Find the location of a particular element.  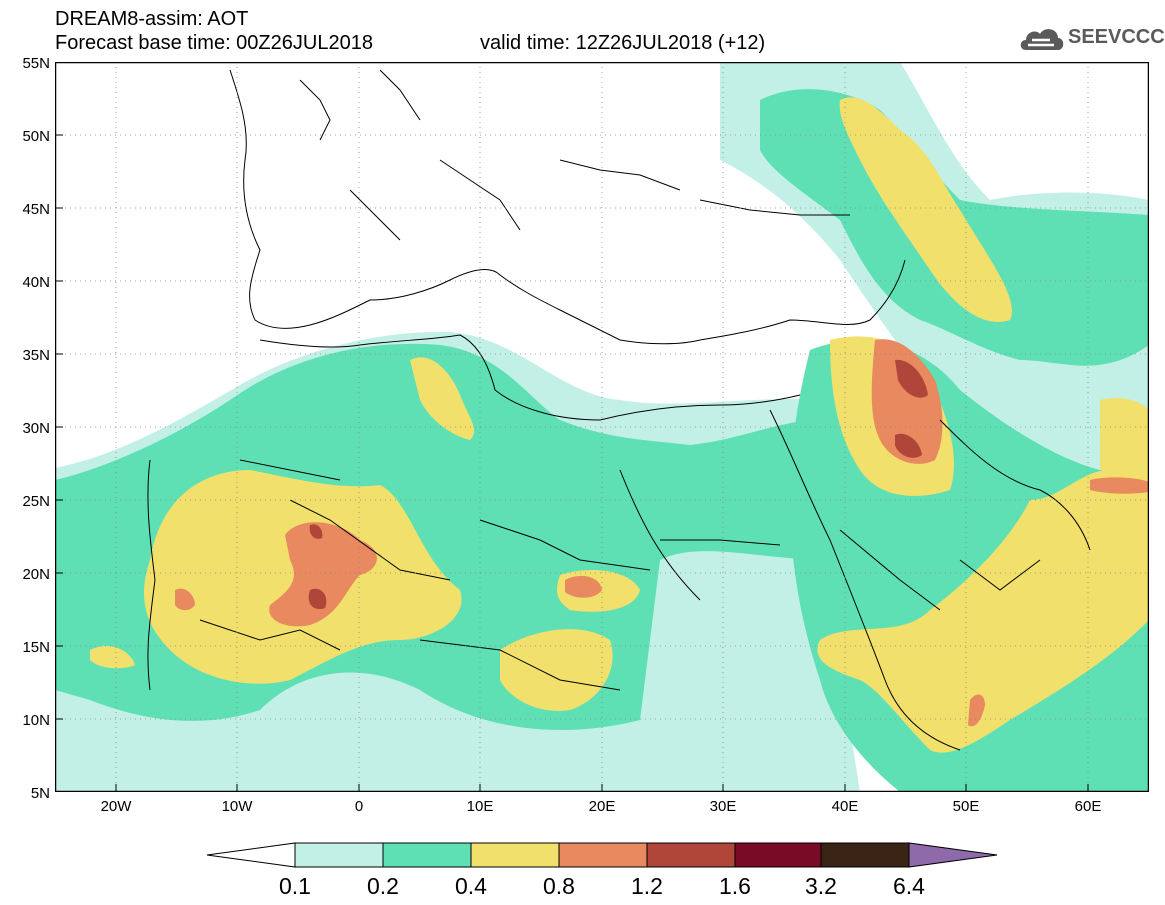

lat-label-50n: 50N is located at coordinates (36, 136).